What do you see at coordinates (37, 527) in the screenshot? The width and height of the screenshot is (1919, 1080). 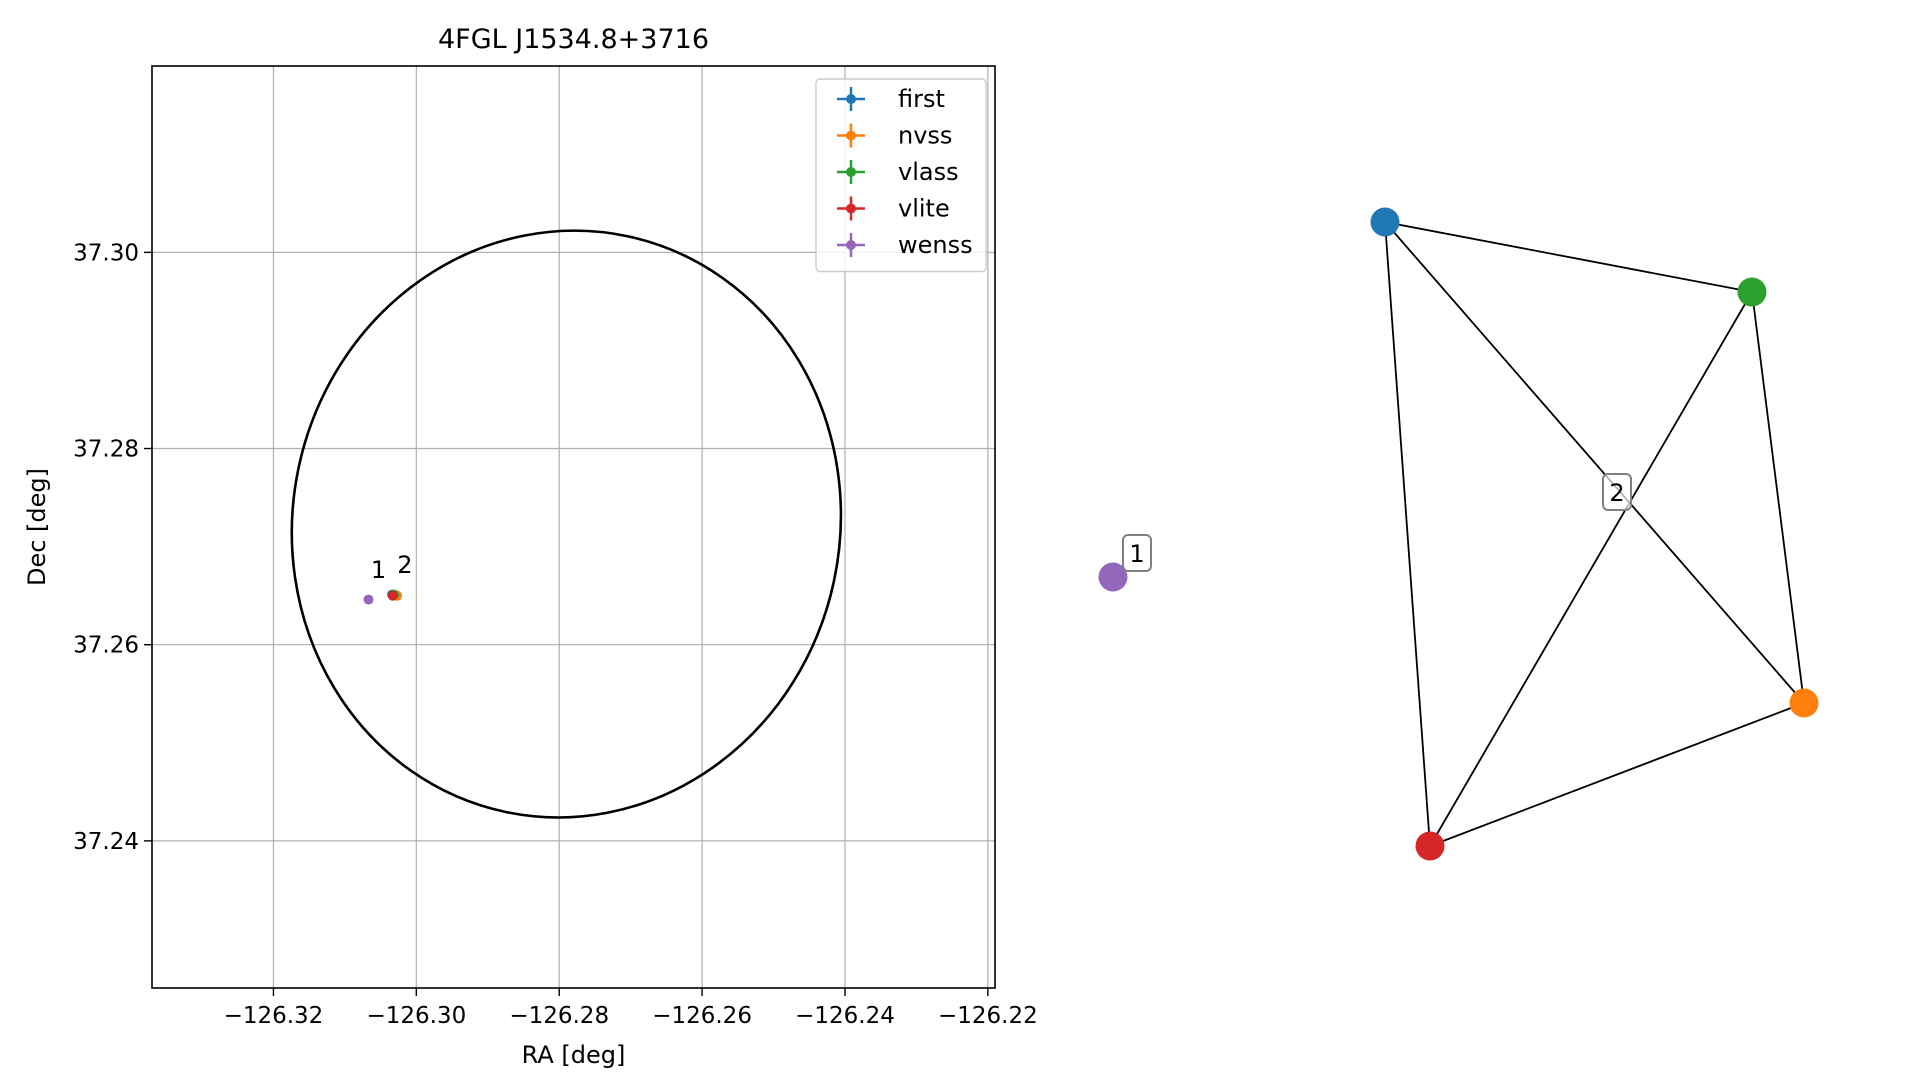 I see `y-axis-label: Dec [deg]` at bounding box center [37, 527].